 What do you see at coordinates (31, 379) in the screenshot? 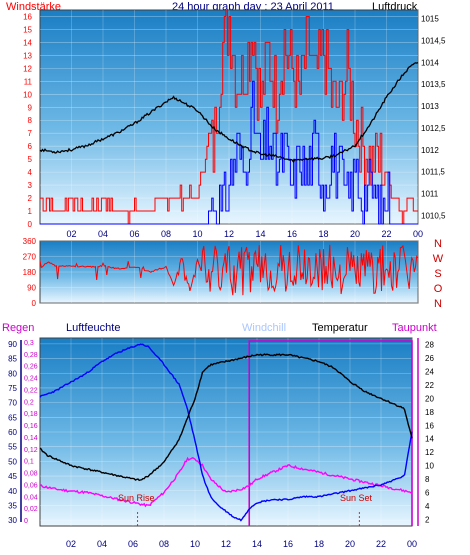
I see `rain-tick-label: 0,24` at bounding box center [31, 379].